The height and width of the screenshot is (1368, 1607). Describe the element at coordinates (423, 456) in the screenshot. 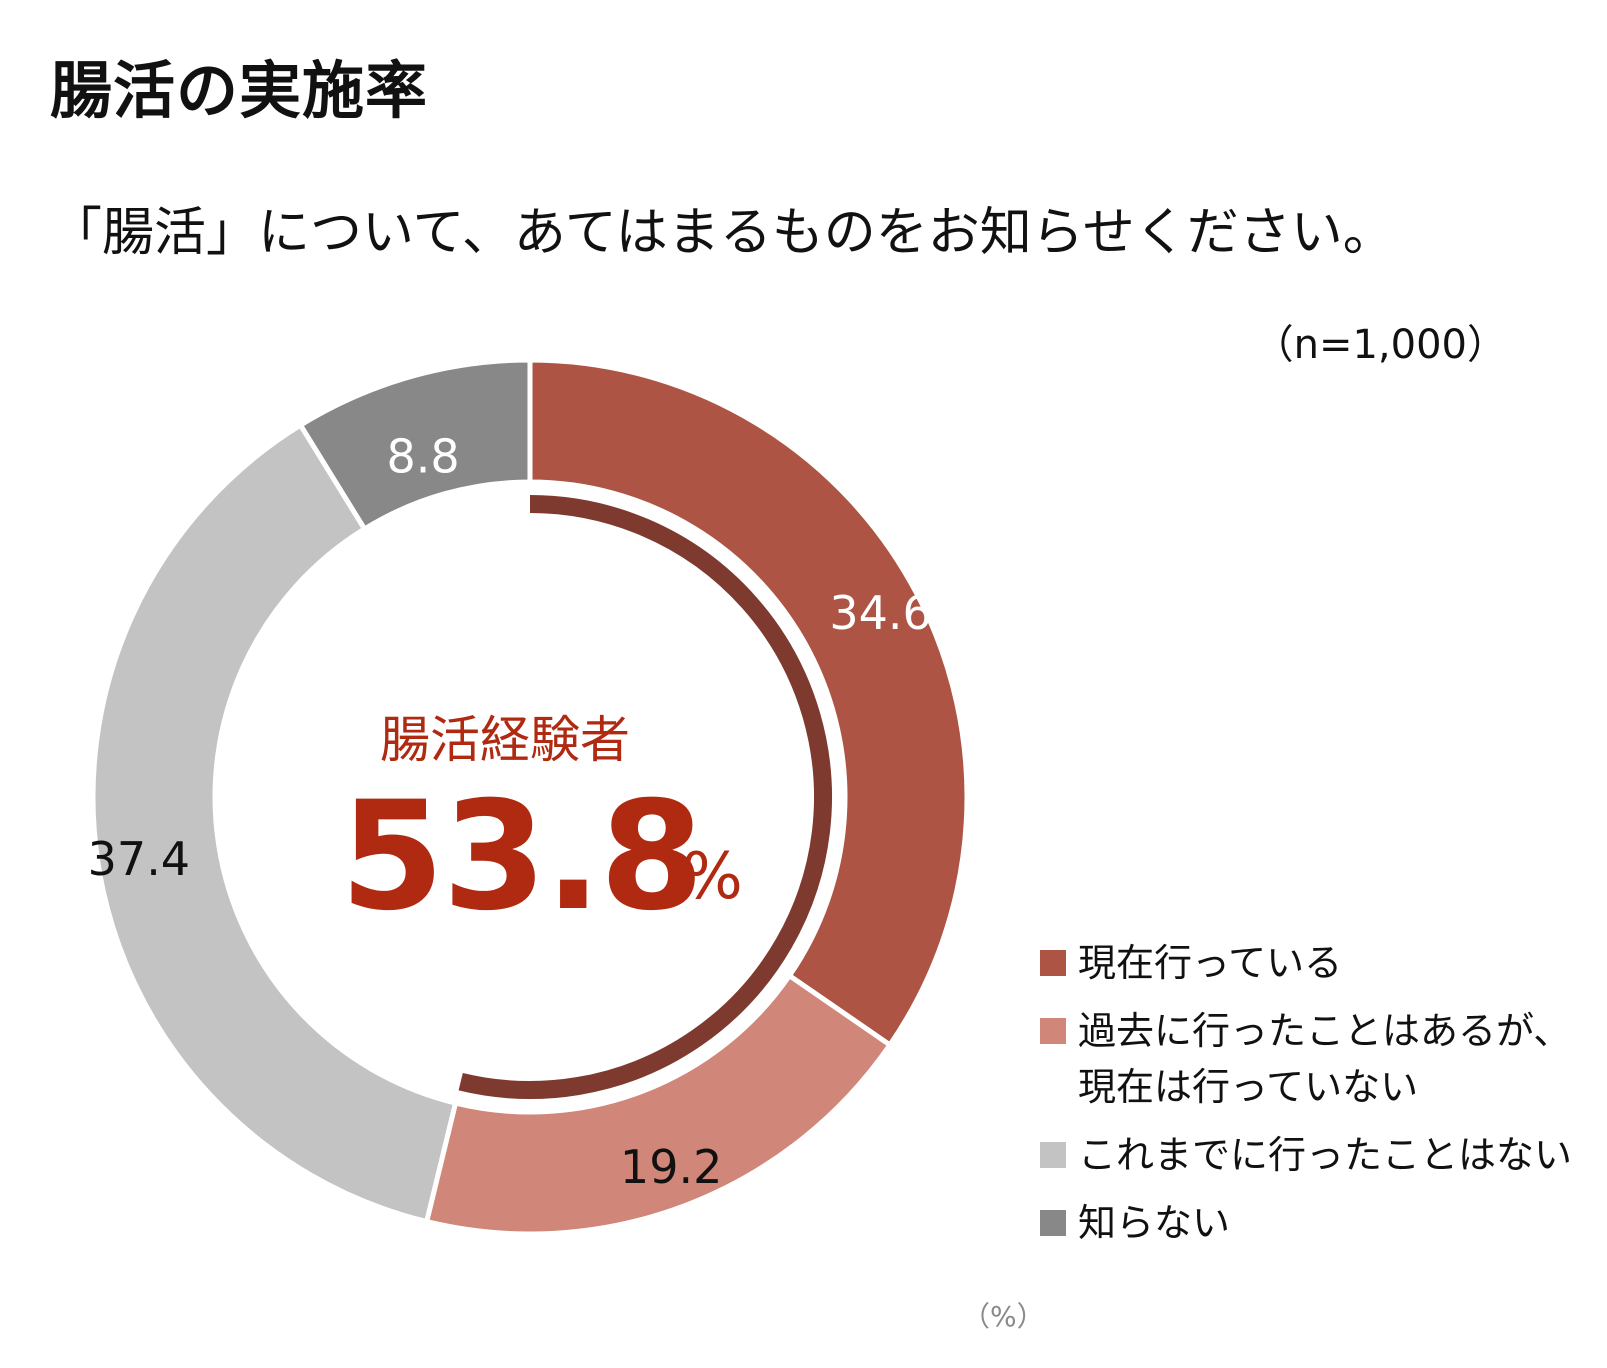

I see `value-label-unknown: 8.8` at that location.